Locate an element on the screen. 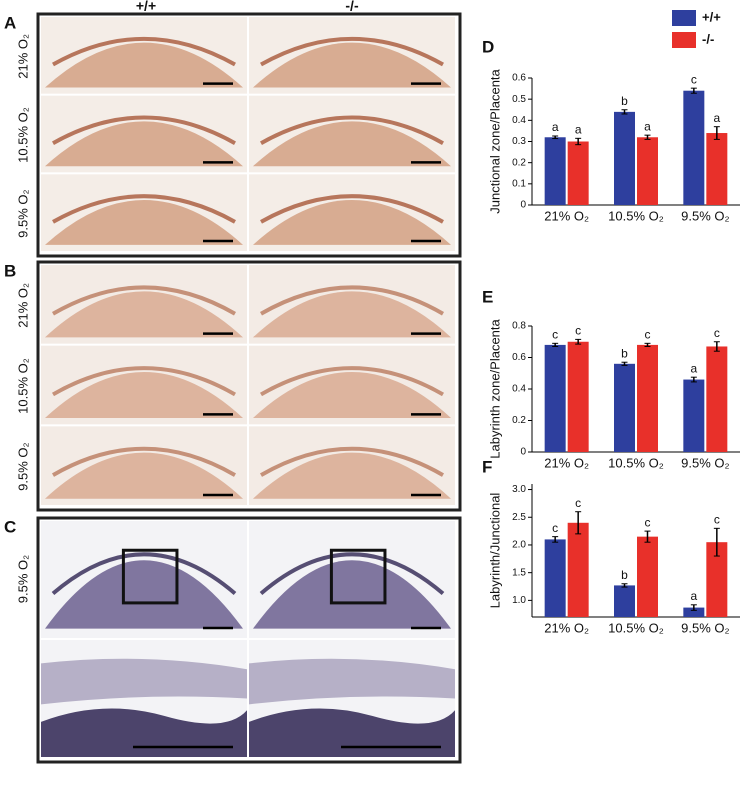  y-tick-label: 0 is located at coordinates (523, 205).